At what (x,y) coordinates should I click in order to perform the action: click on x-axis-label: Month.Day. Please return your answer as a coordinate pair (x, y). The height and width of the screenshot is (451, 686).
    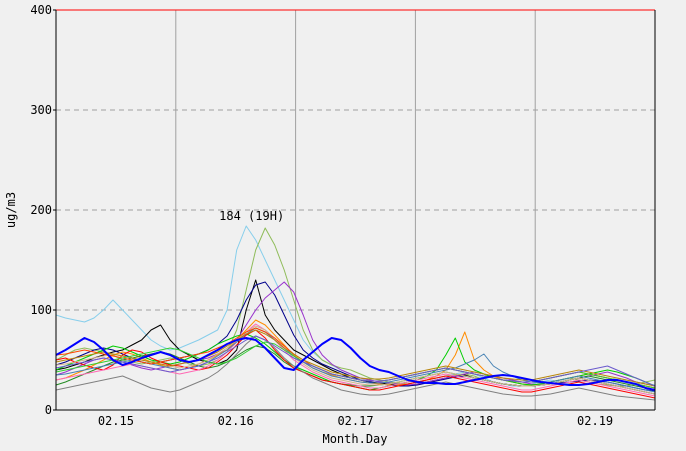
    Looking at the image, I should click on (354, 439).